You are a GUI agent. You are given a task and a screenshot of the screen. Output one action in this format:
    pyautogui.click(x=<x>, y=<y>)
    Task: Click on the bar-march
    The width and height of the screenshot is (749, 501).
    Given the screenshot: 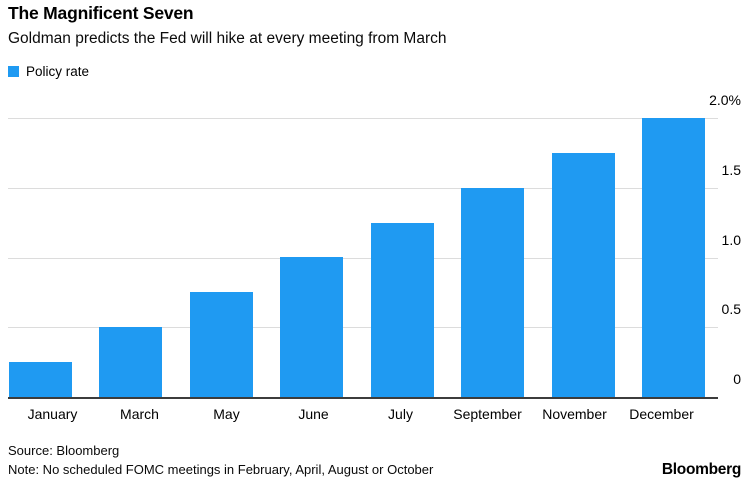 What is the action you would take?
    pyautogui.click(x=131, y=362)
    